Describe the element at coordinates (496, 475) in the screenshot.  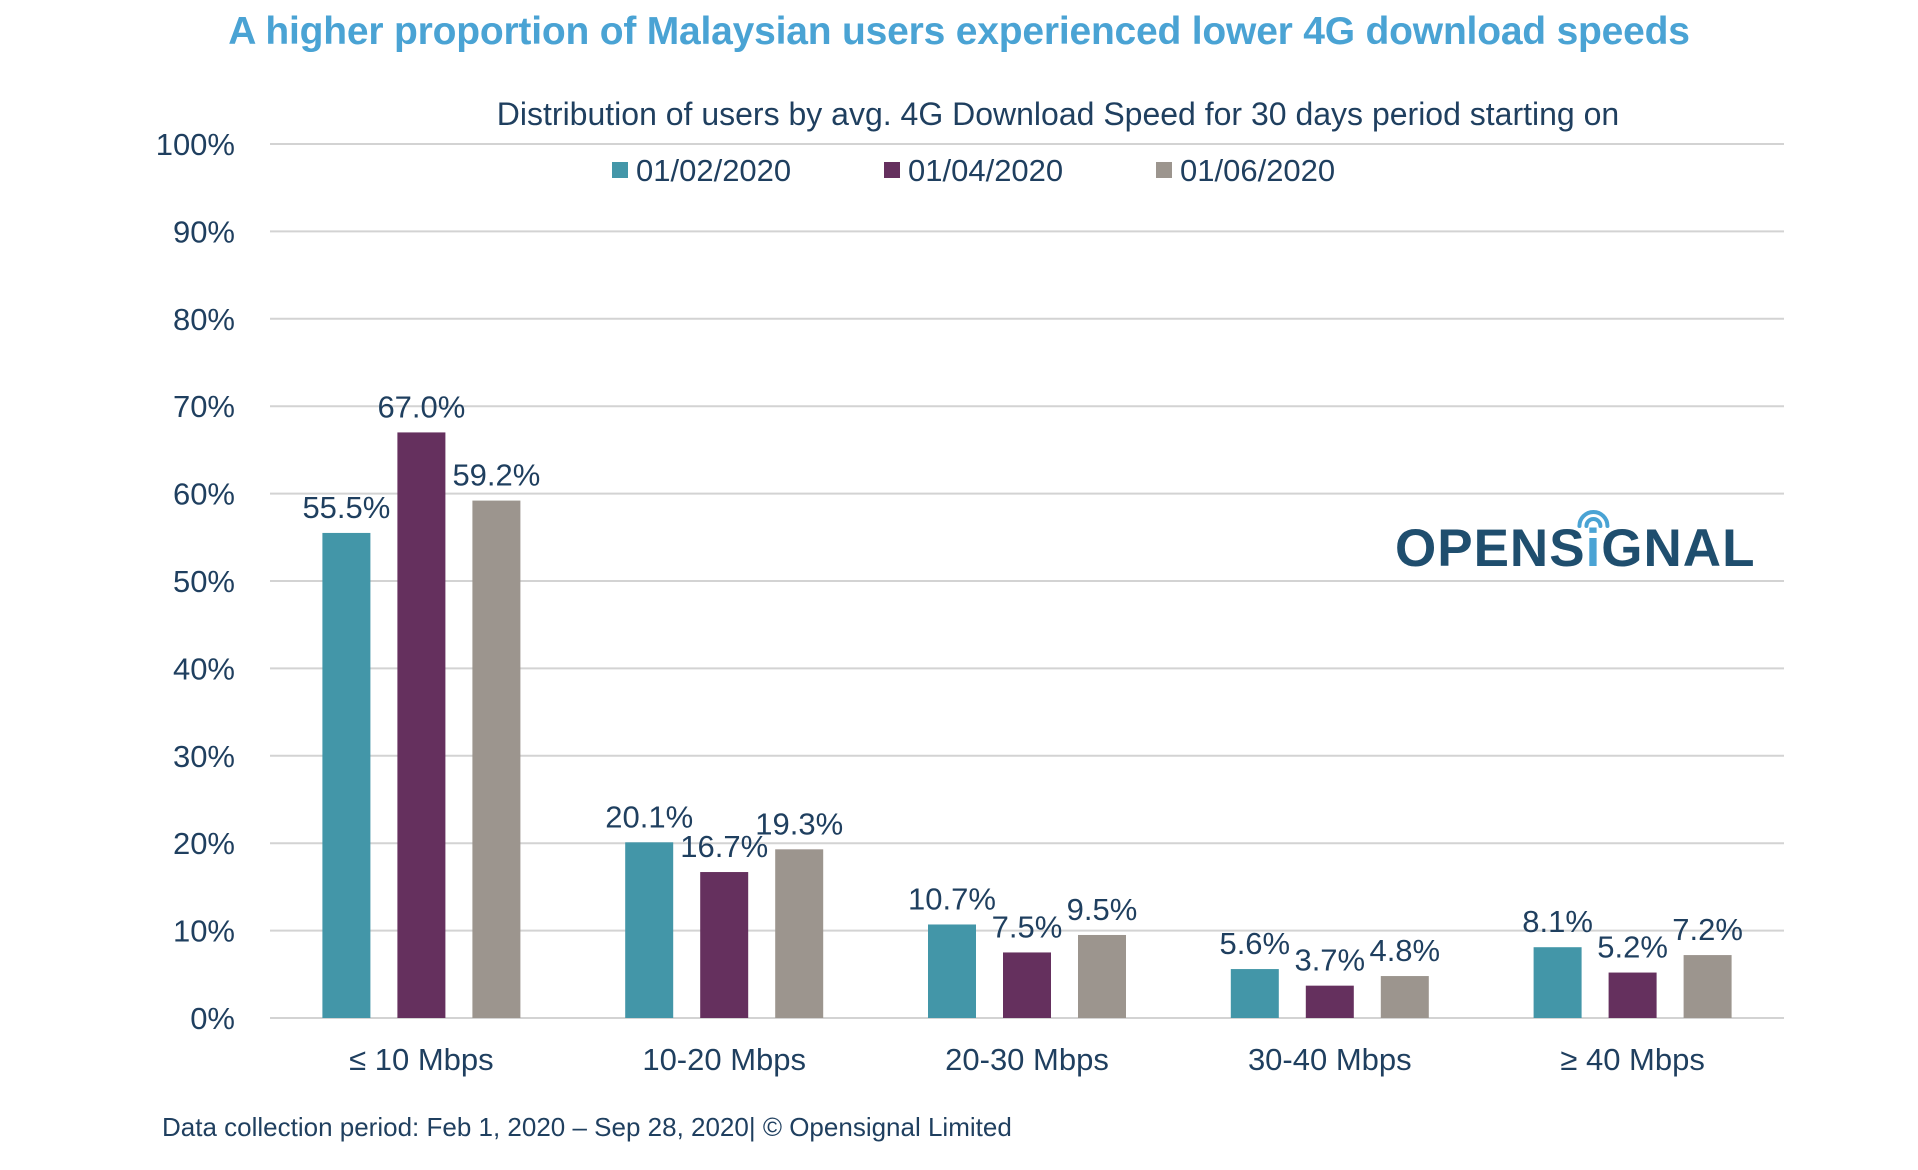
I see `data-label: 59.2%` at that location.